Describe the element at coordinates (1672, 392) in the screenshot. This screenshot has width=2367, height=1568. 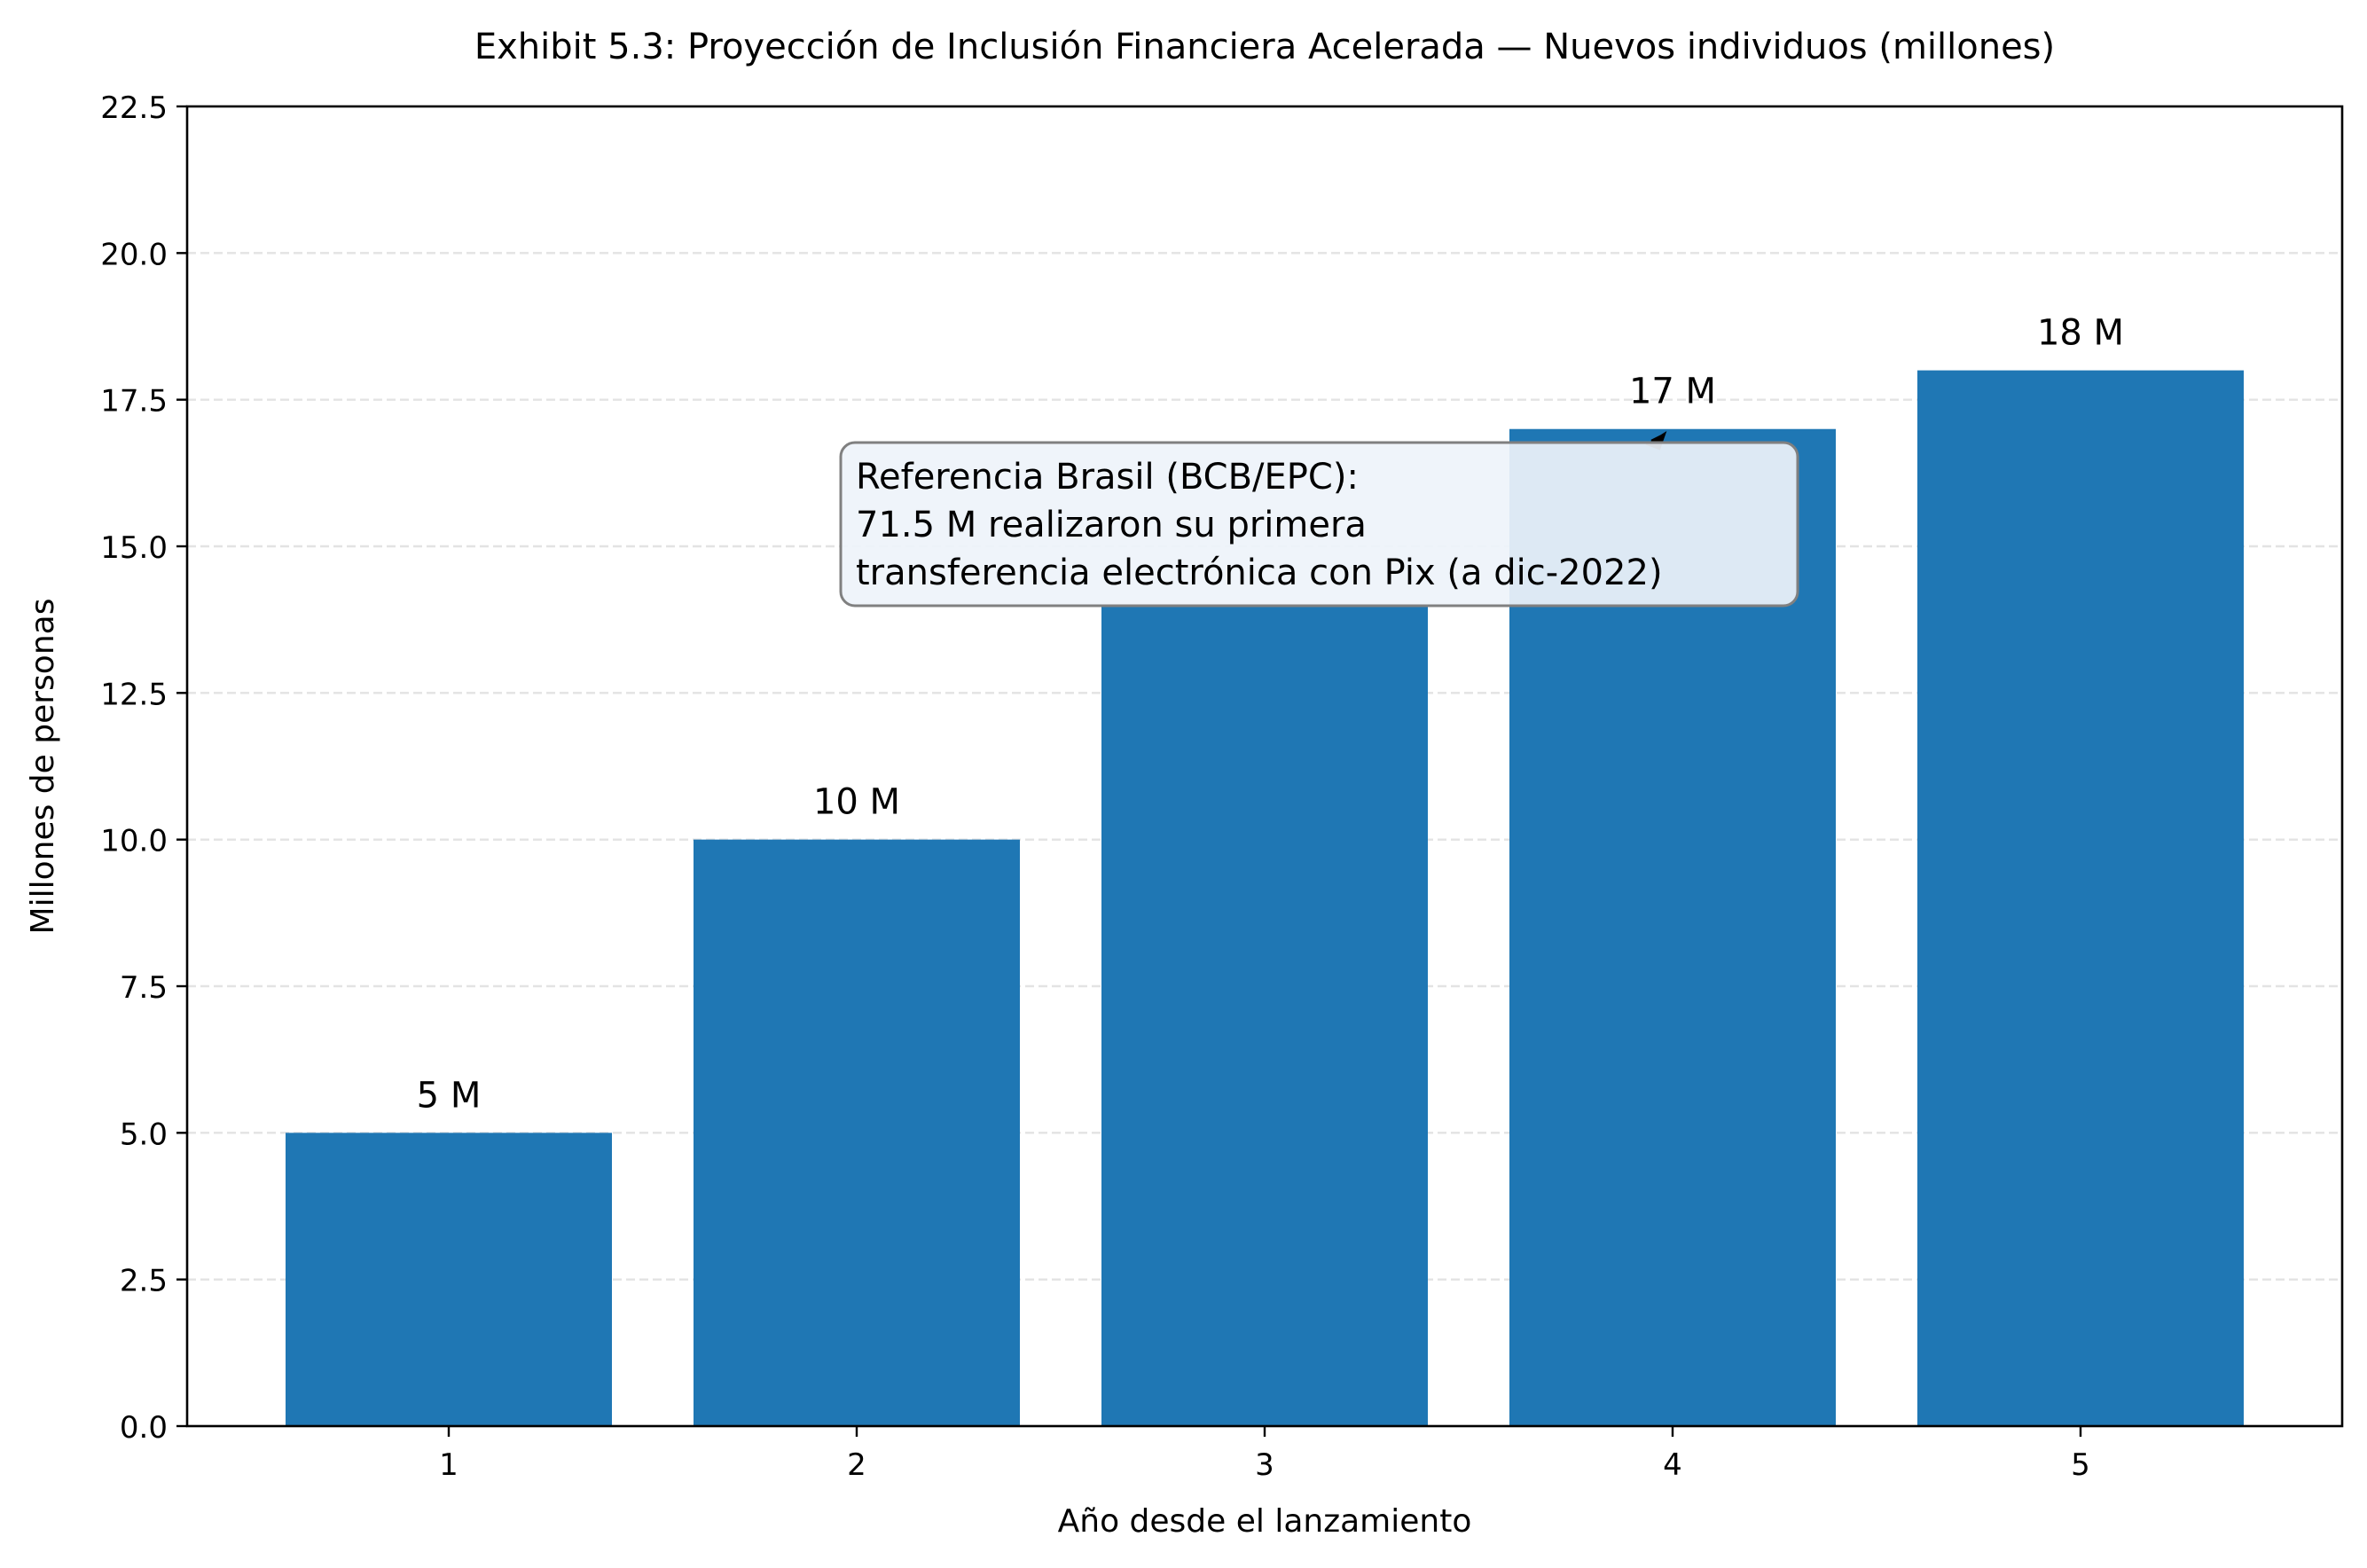
I see `data-label: 17 M` at that location.